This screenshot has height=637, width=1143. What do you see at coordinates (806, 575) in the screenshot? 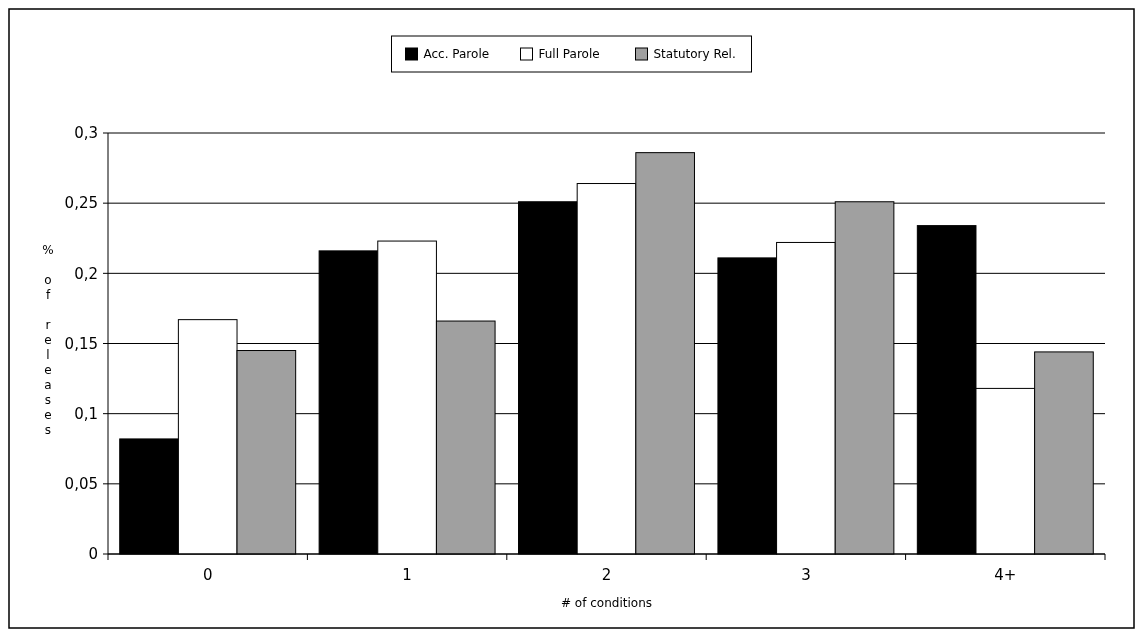
I see `x-tick-label: 3` at bounding box center [806, 575].